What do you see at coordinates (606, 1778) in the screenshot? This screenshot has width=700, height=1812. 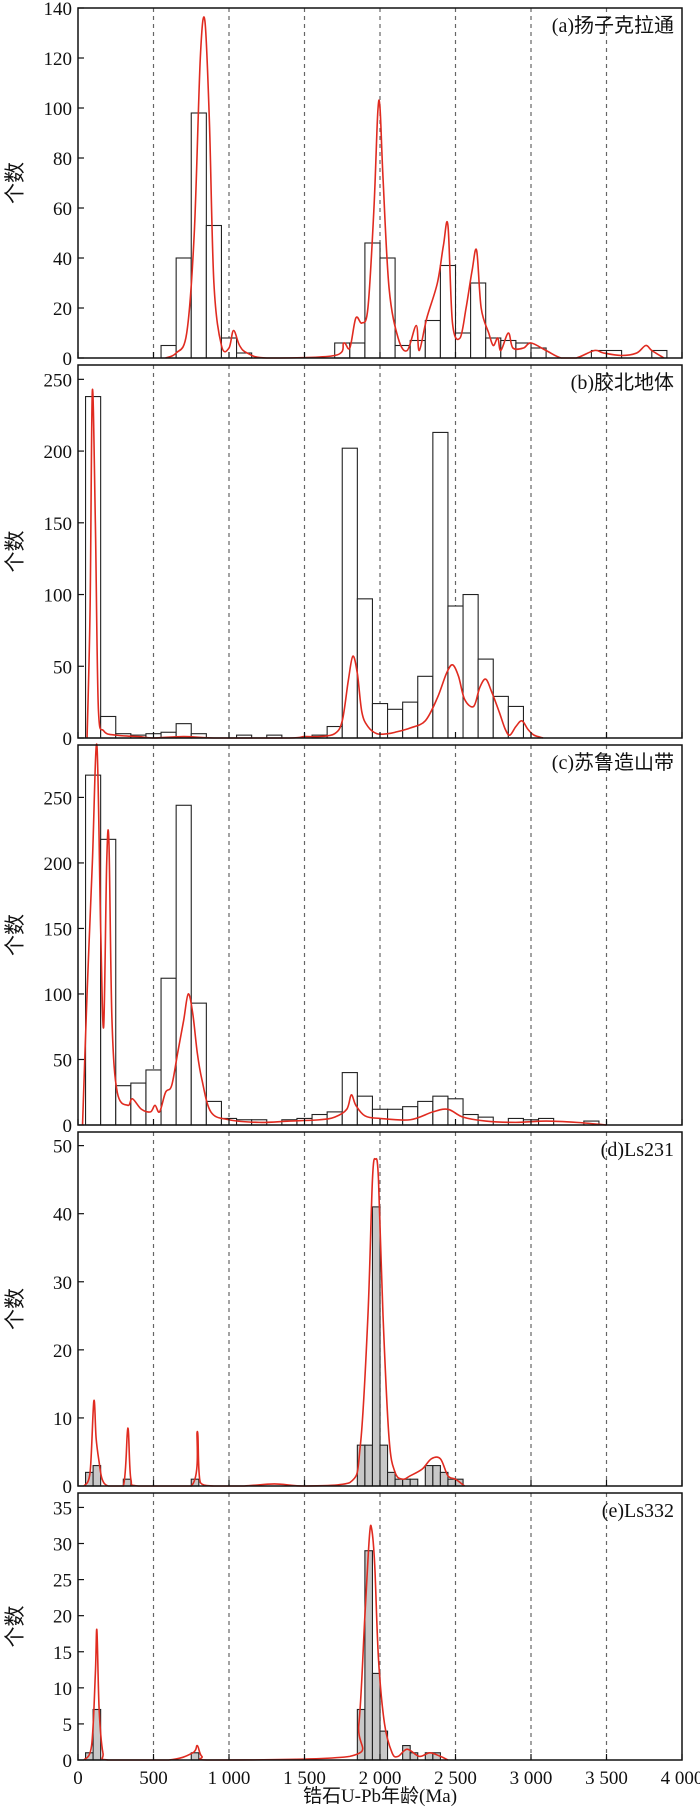 I see `x-tick-label: 3 500` at bounding box center [606, 1778].